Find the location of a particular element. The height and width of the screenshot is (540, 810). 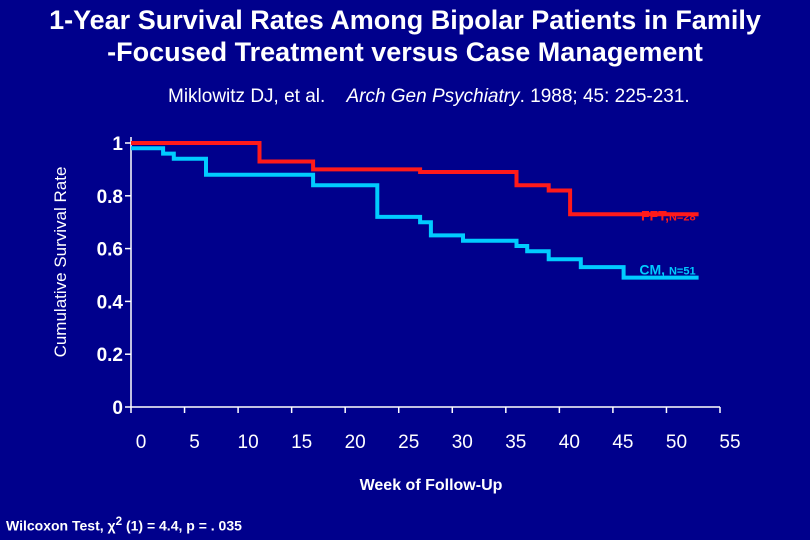

fft-survival-line is located at coordinates (415, 179).